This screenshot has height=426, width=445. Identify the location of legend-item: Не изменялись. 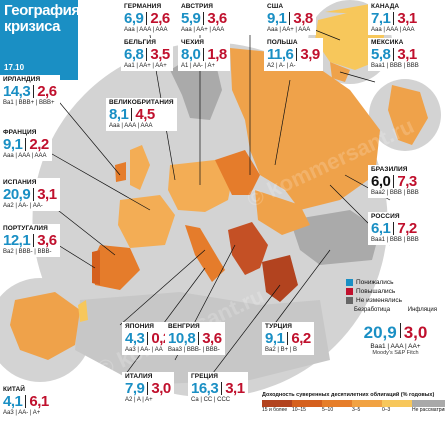
(395, 300).